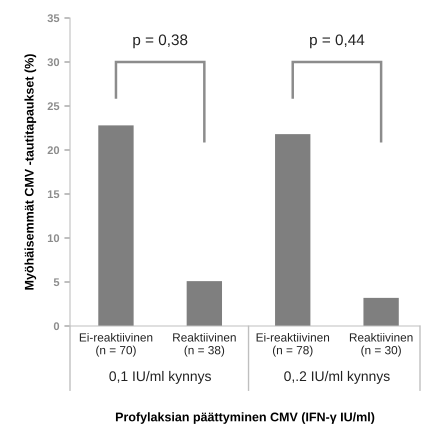 This screenshot has height=440, width=422. What do you see at coordinates (337, 41) in the screenshot?
I see `annotation: p = 0,44` at bounding box center [337, 41].